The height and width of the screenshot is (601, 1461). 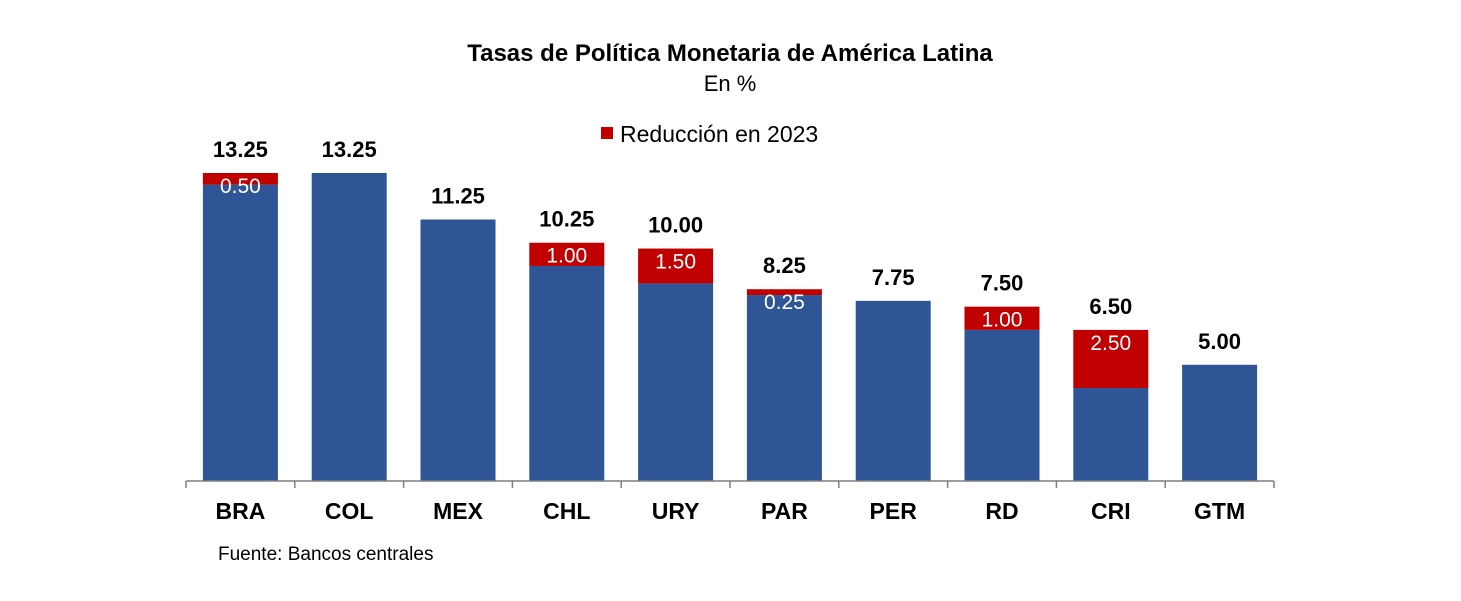 What do you see at coordinates (1219, 341) in the screenshot?
I see `total-label-gtm: 5.00` at bounding box center [1219, 341].